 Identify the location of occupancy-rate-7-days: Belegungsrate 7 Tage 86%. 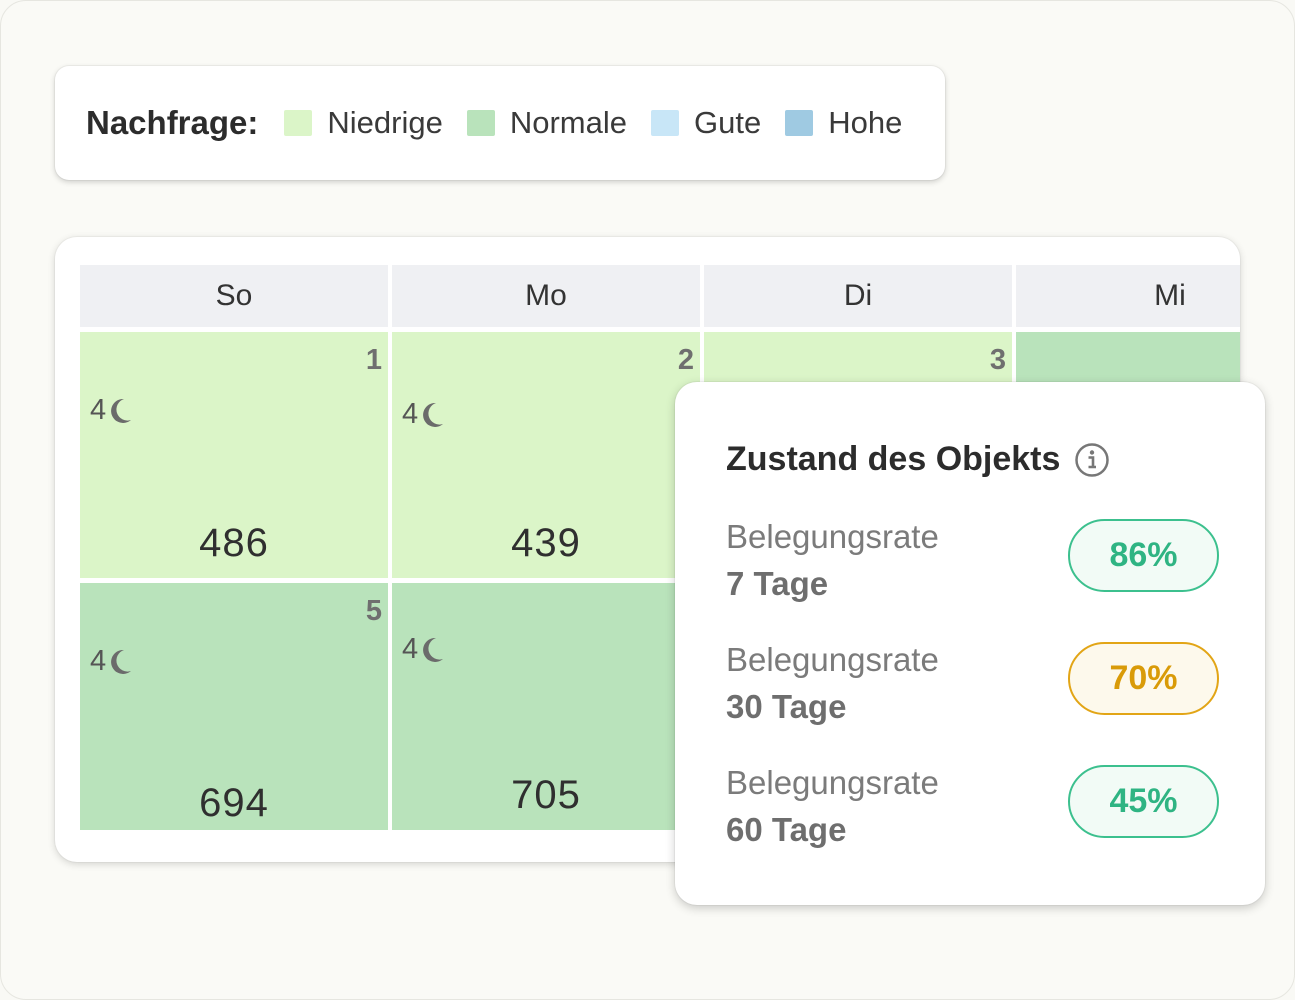
(972, 559).